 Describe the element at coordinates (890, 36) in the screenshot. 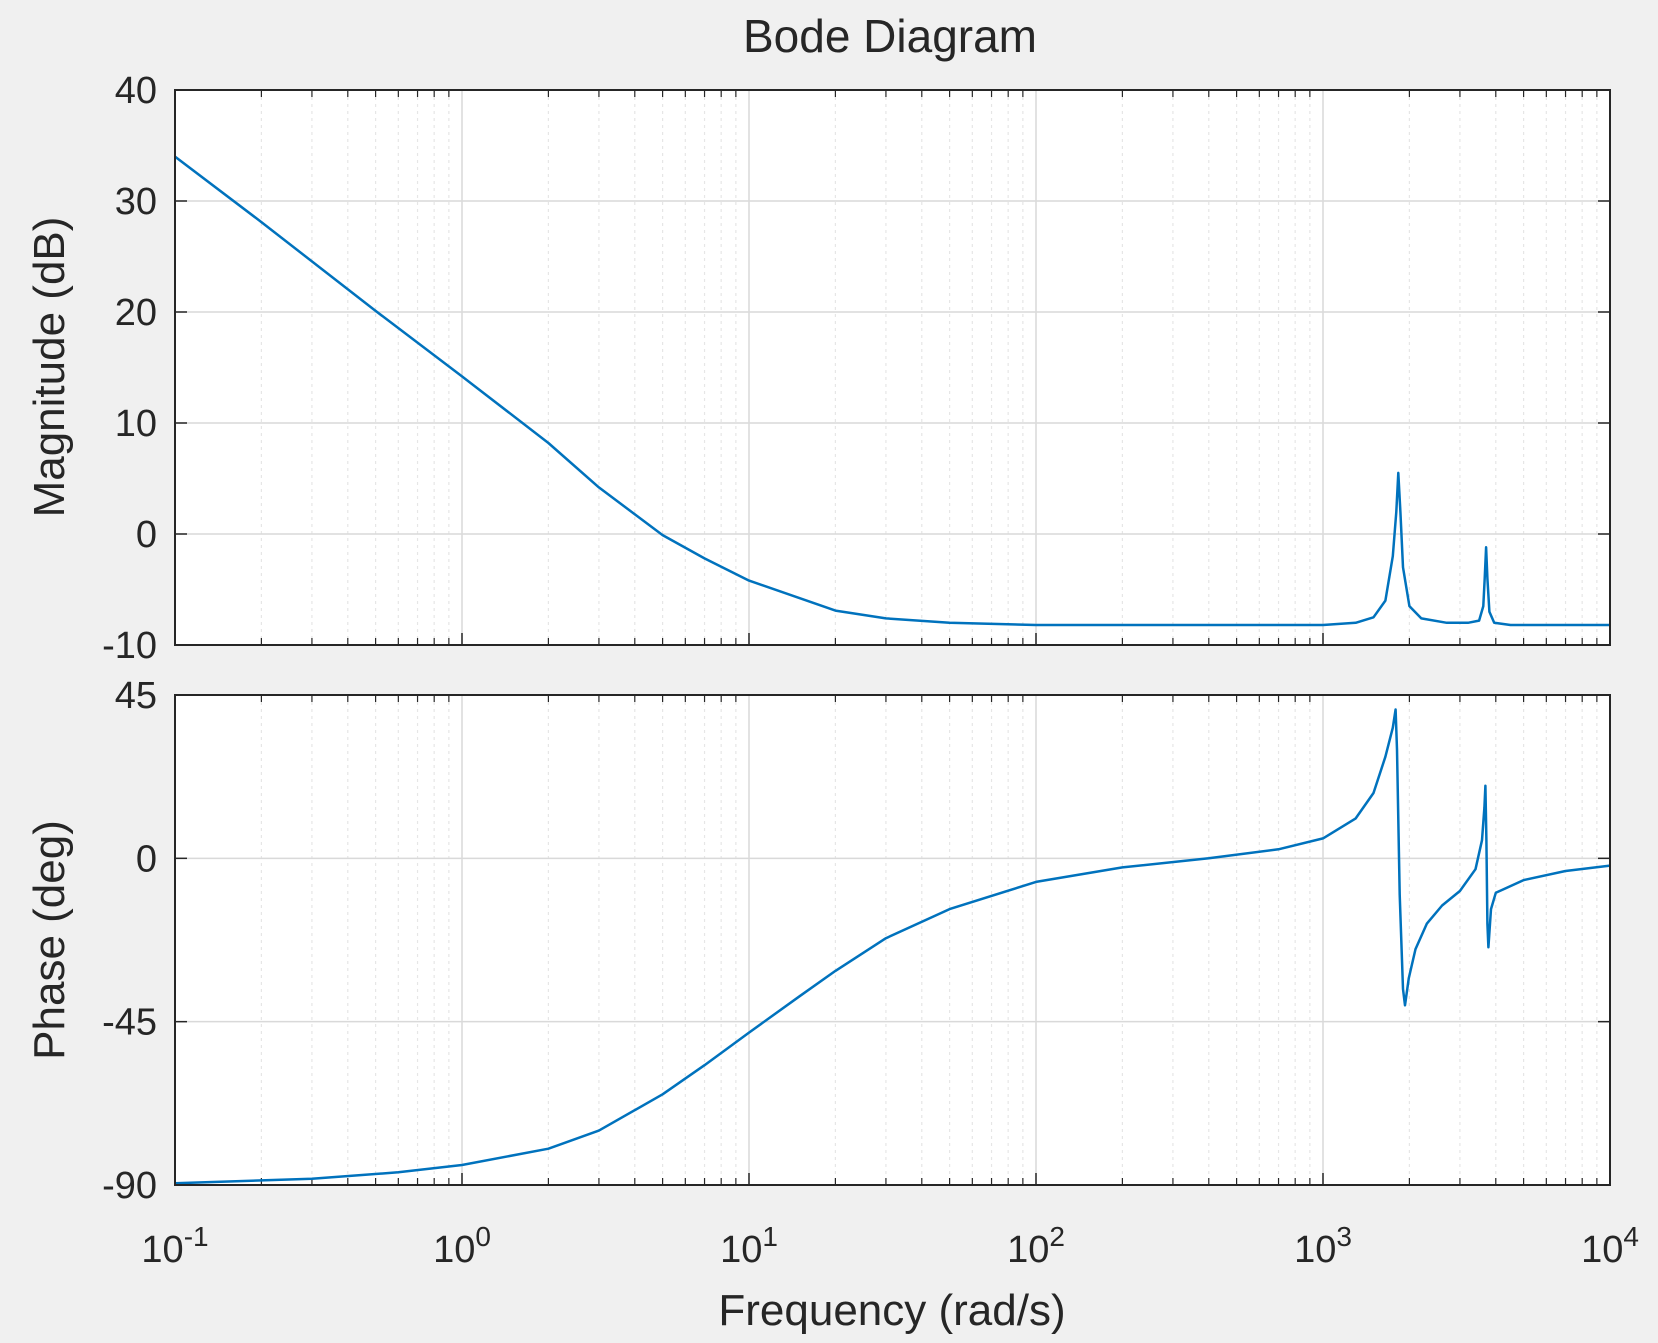

I see `chart-title: Bode Diagram` at that location.